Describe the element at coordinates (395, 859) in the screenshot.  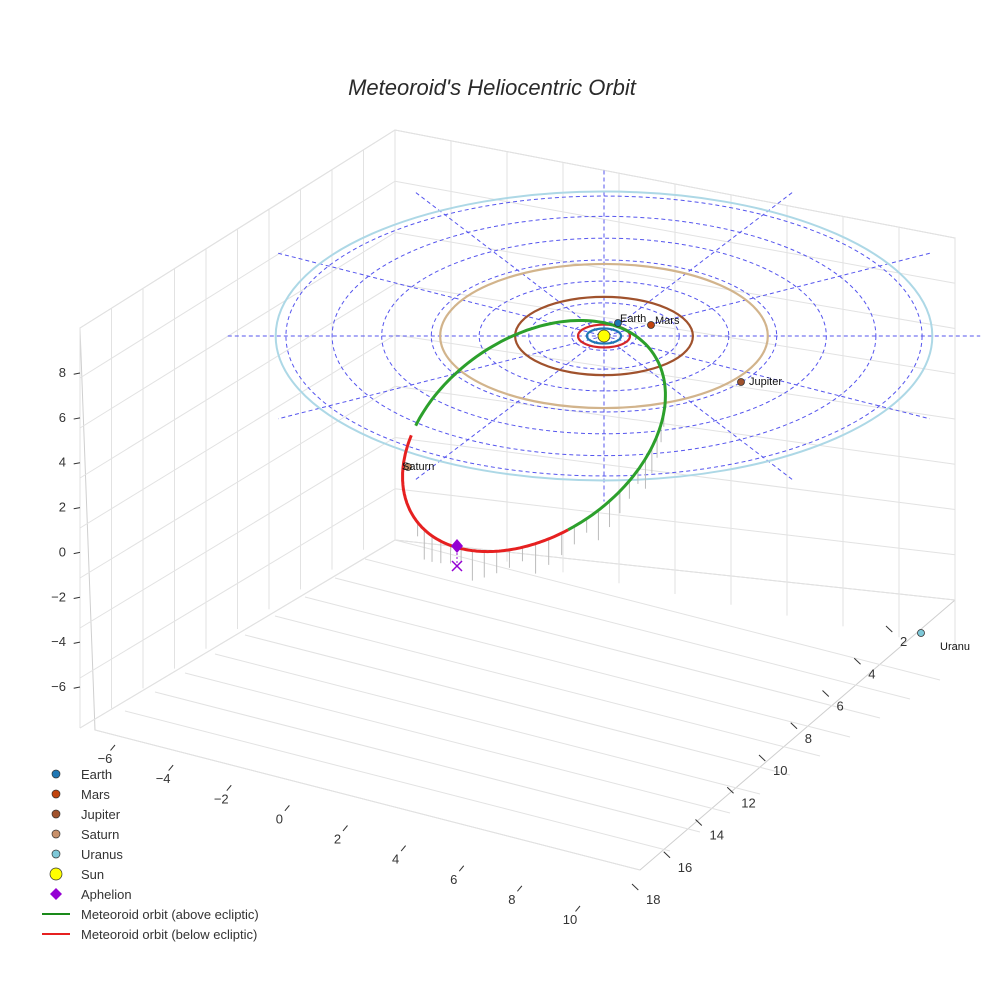
I see `x-axis-tick-label: 4` at that location.